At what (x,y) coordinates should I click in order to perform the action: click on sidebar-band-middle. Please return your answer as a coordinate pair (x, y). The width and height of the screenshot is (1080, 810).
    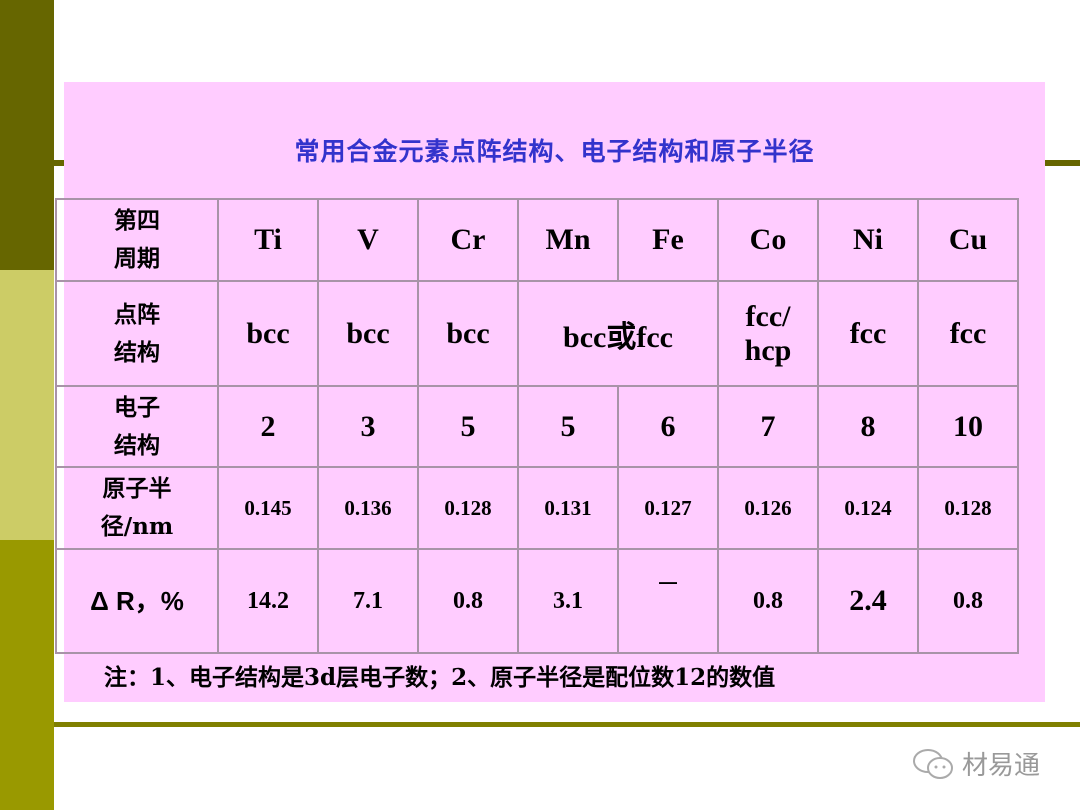
    Looking at the image, I should click on (27, 405).